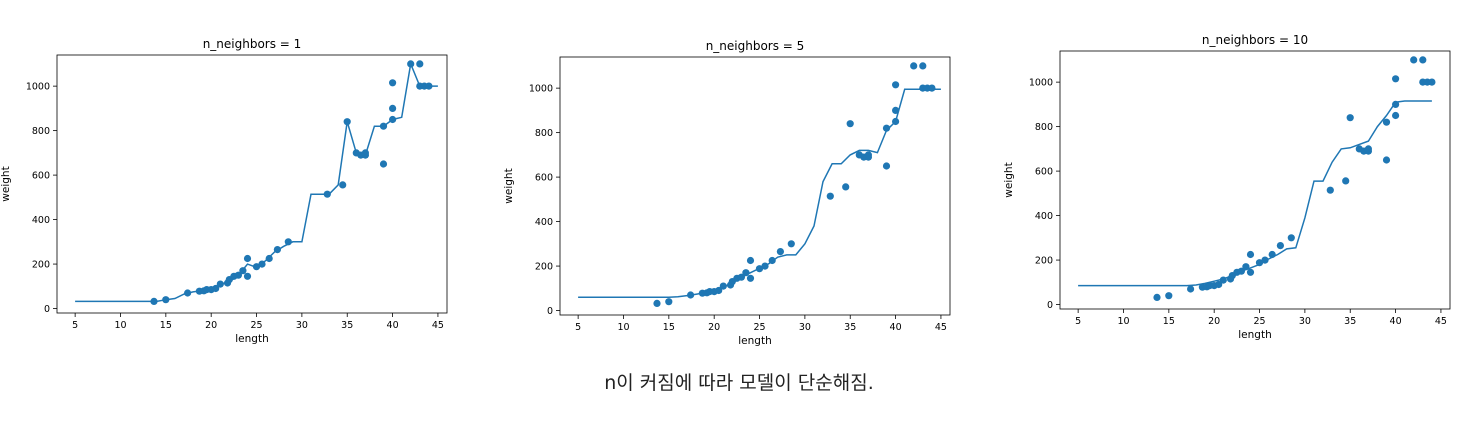  I want to click on chart-title: n_neighbors = 10, so click(1255, 40).